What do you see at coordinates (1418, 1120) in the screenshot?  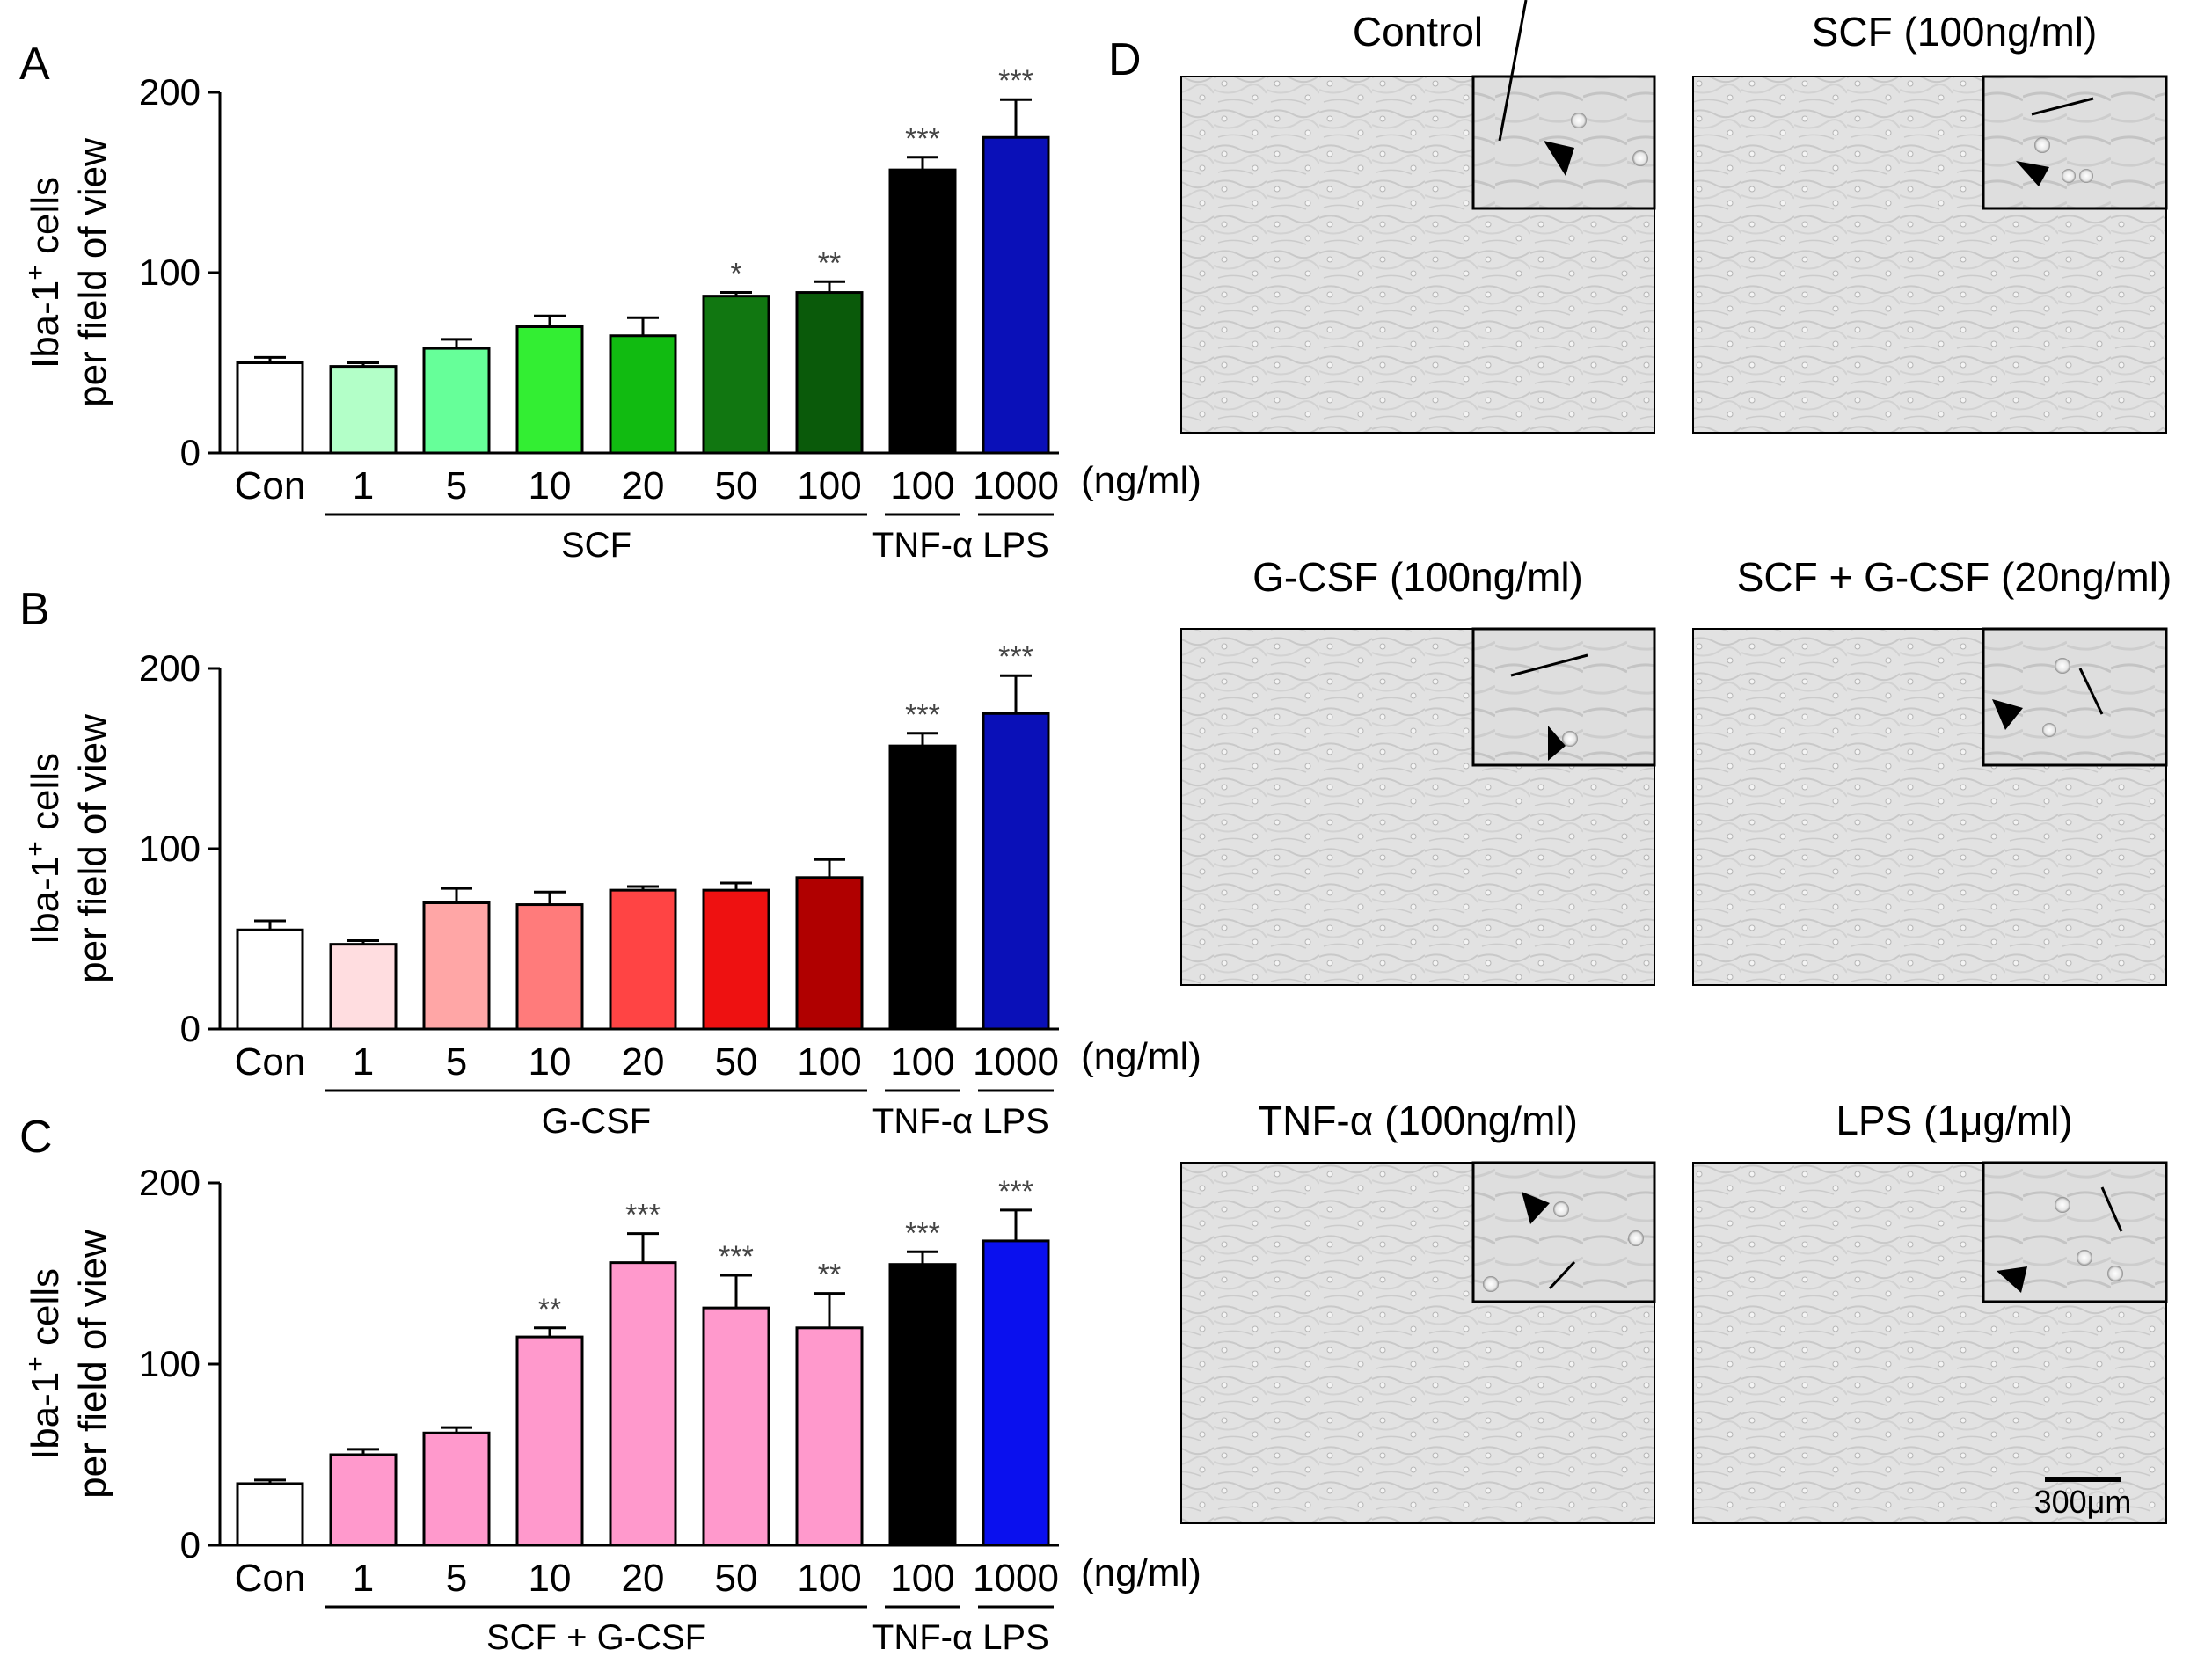 I see `micrograph-title-tnf: TNF-α (100ng/ml)` at bounding box center [1418, 1120].